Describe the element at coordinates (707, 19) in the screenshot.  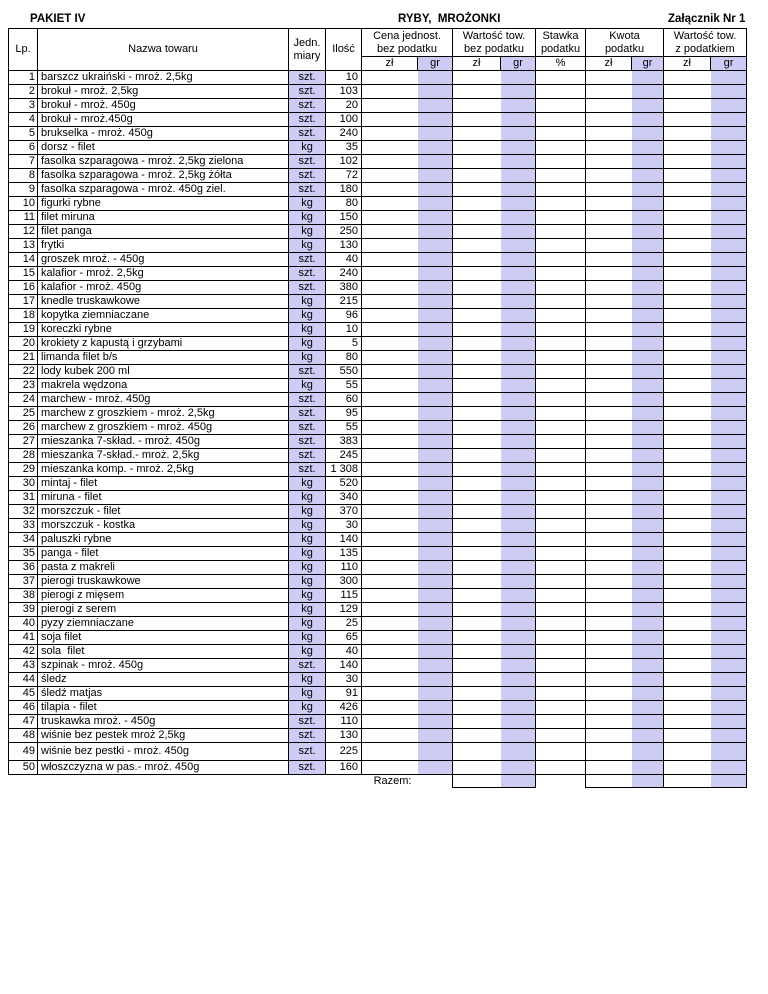
I see `attachment-title: Załącznik Nr 1` at that location.